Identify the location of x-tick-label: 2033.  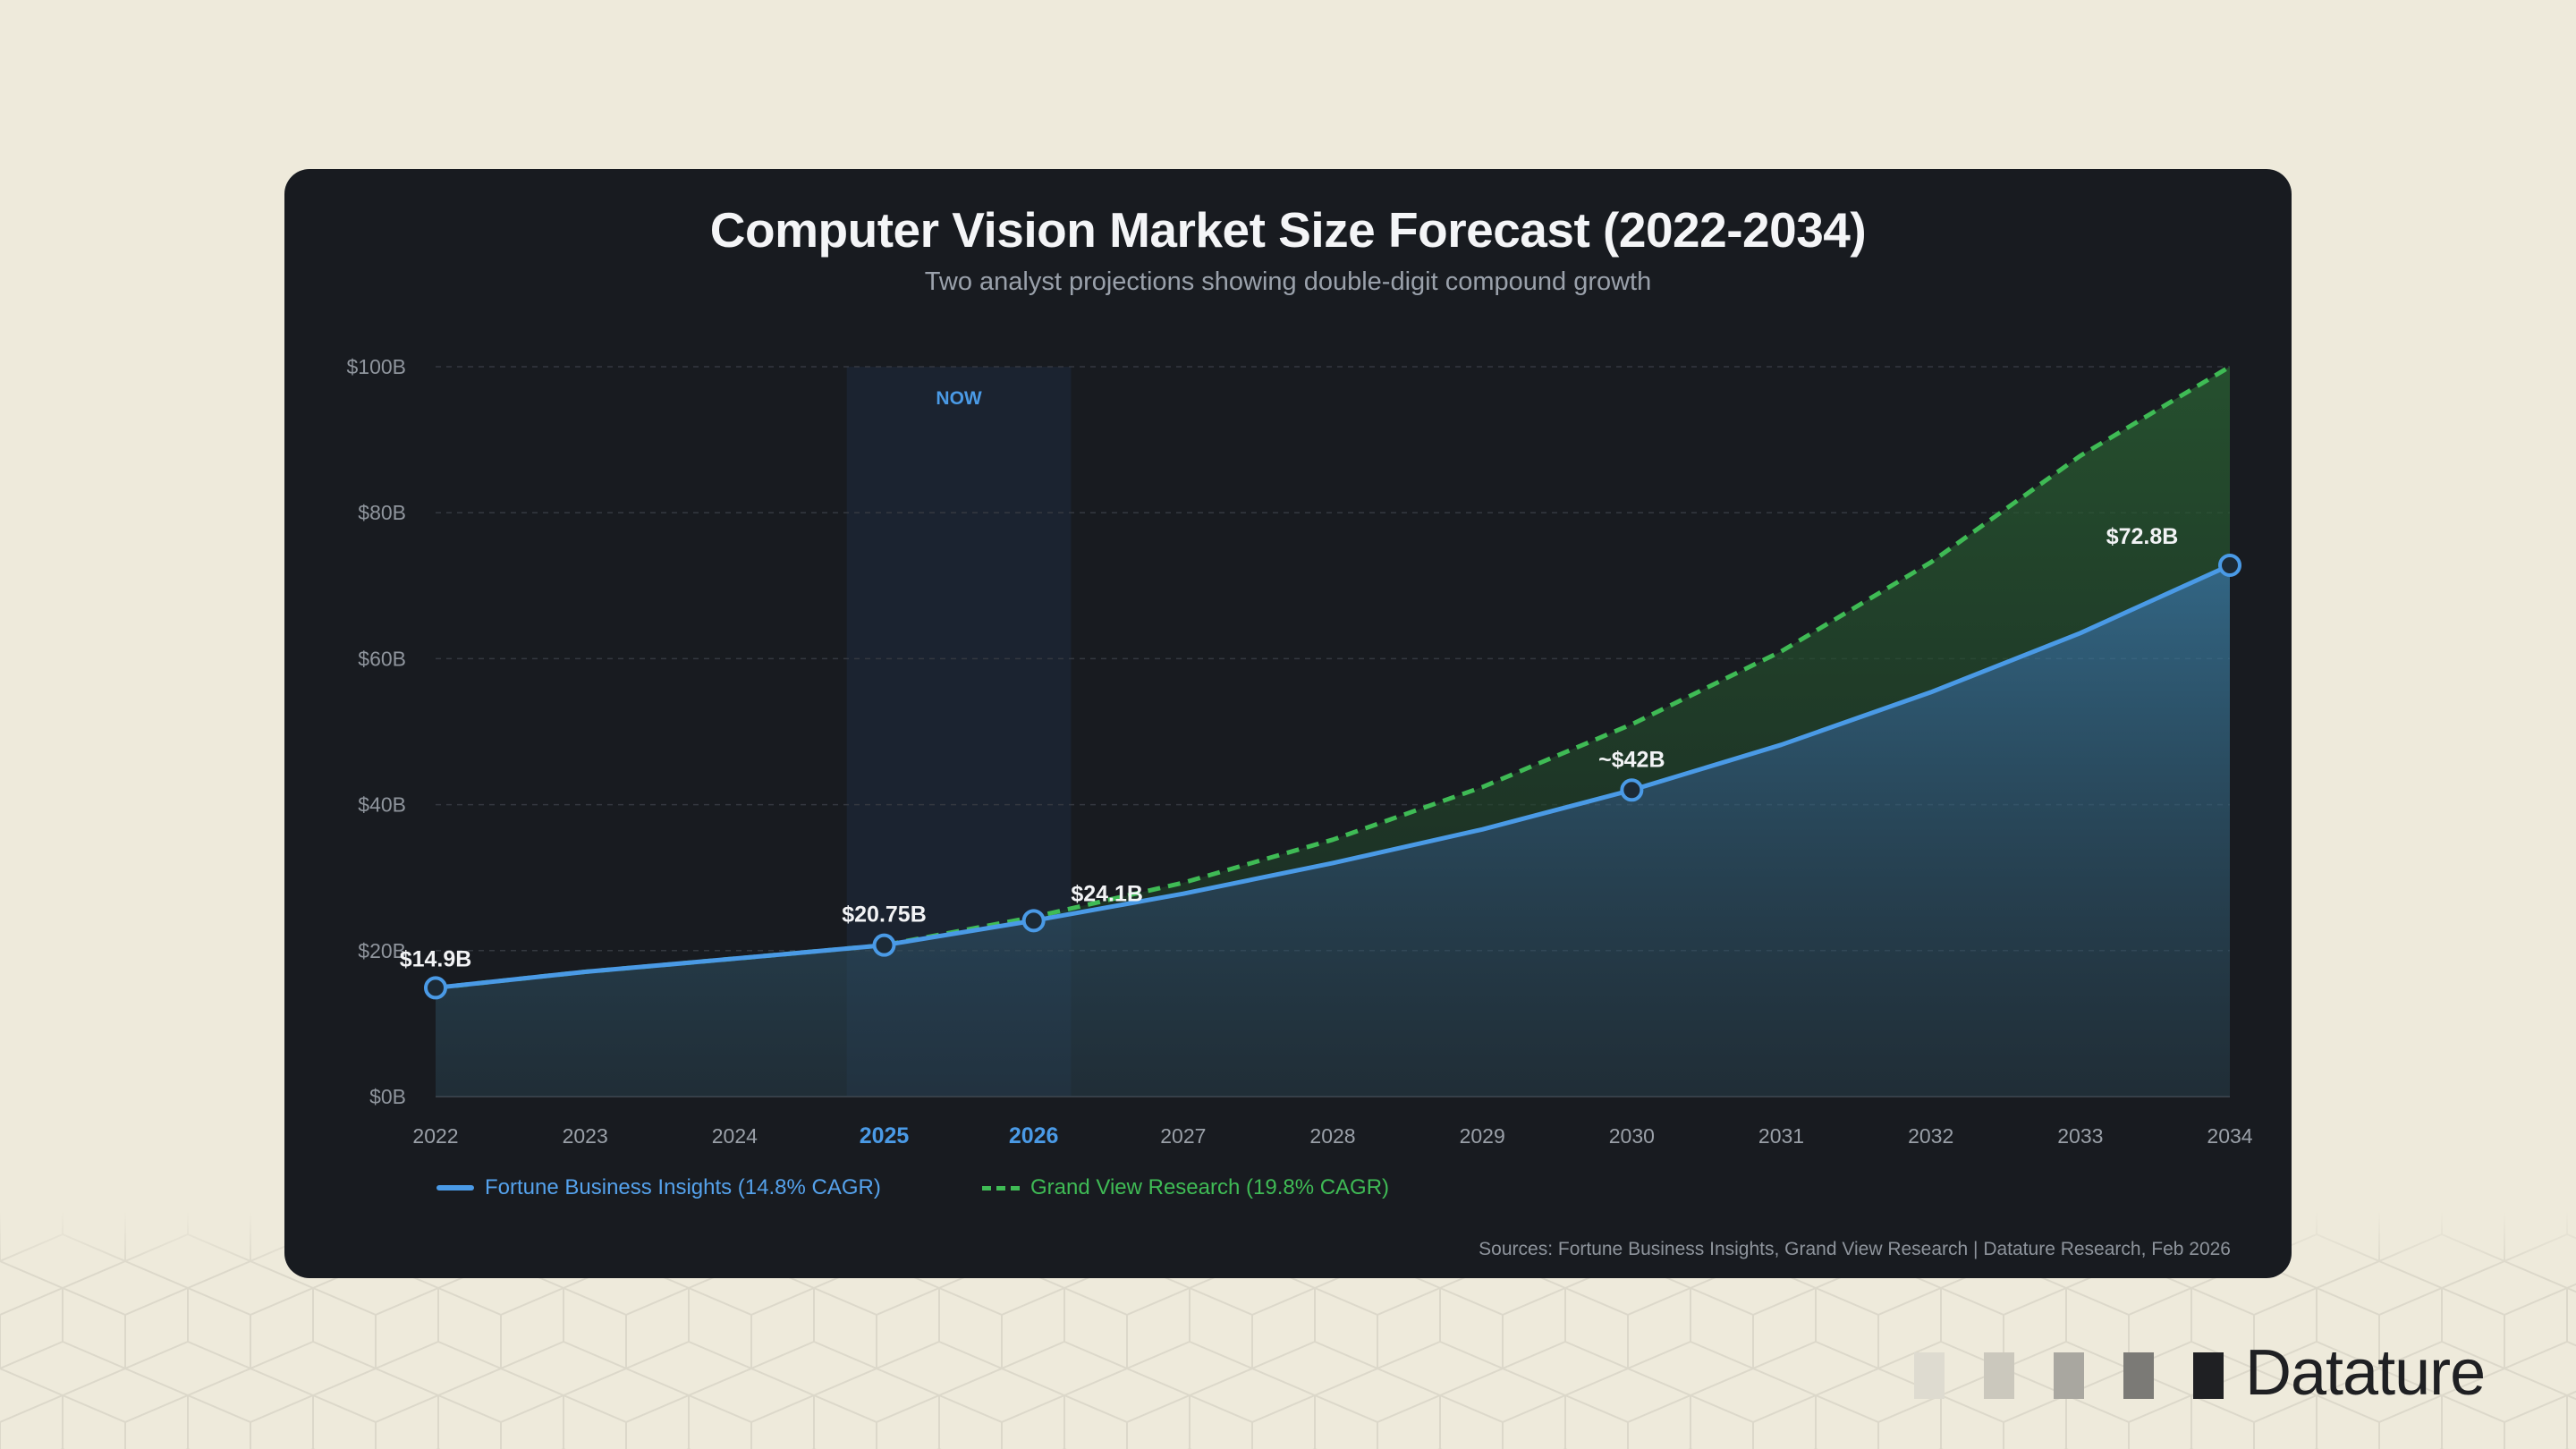
(2080, 1136).